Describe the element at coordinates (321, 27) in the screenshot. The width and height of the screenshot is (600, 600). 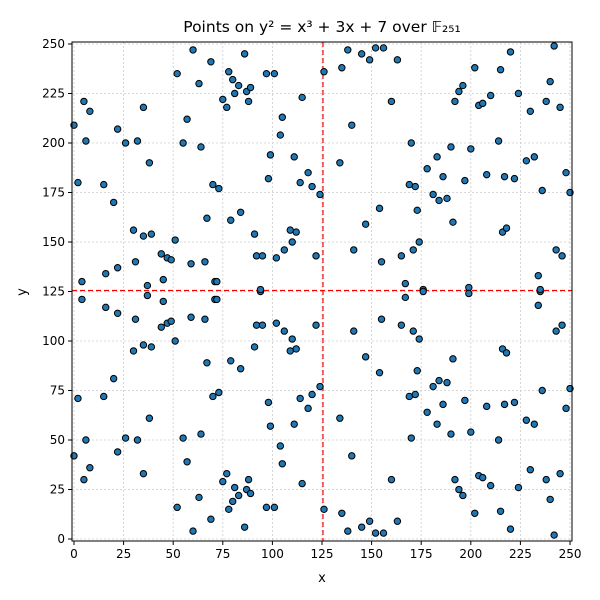
I see `chart-title: Points on y² = x³ + 3x + 7 over 𝔽₂₅₁` at that location.